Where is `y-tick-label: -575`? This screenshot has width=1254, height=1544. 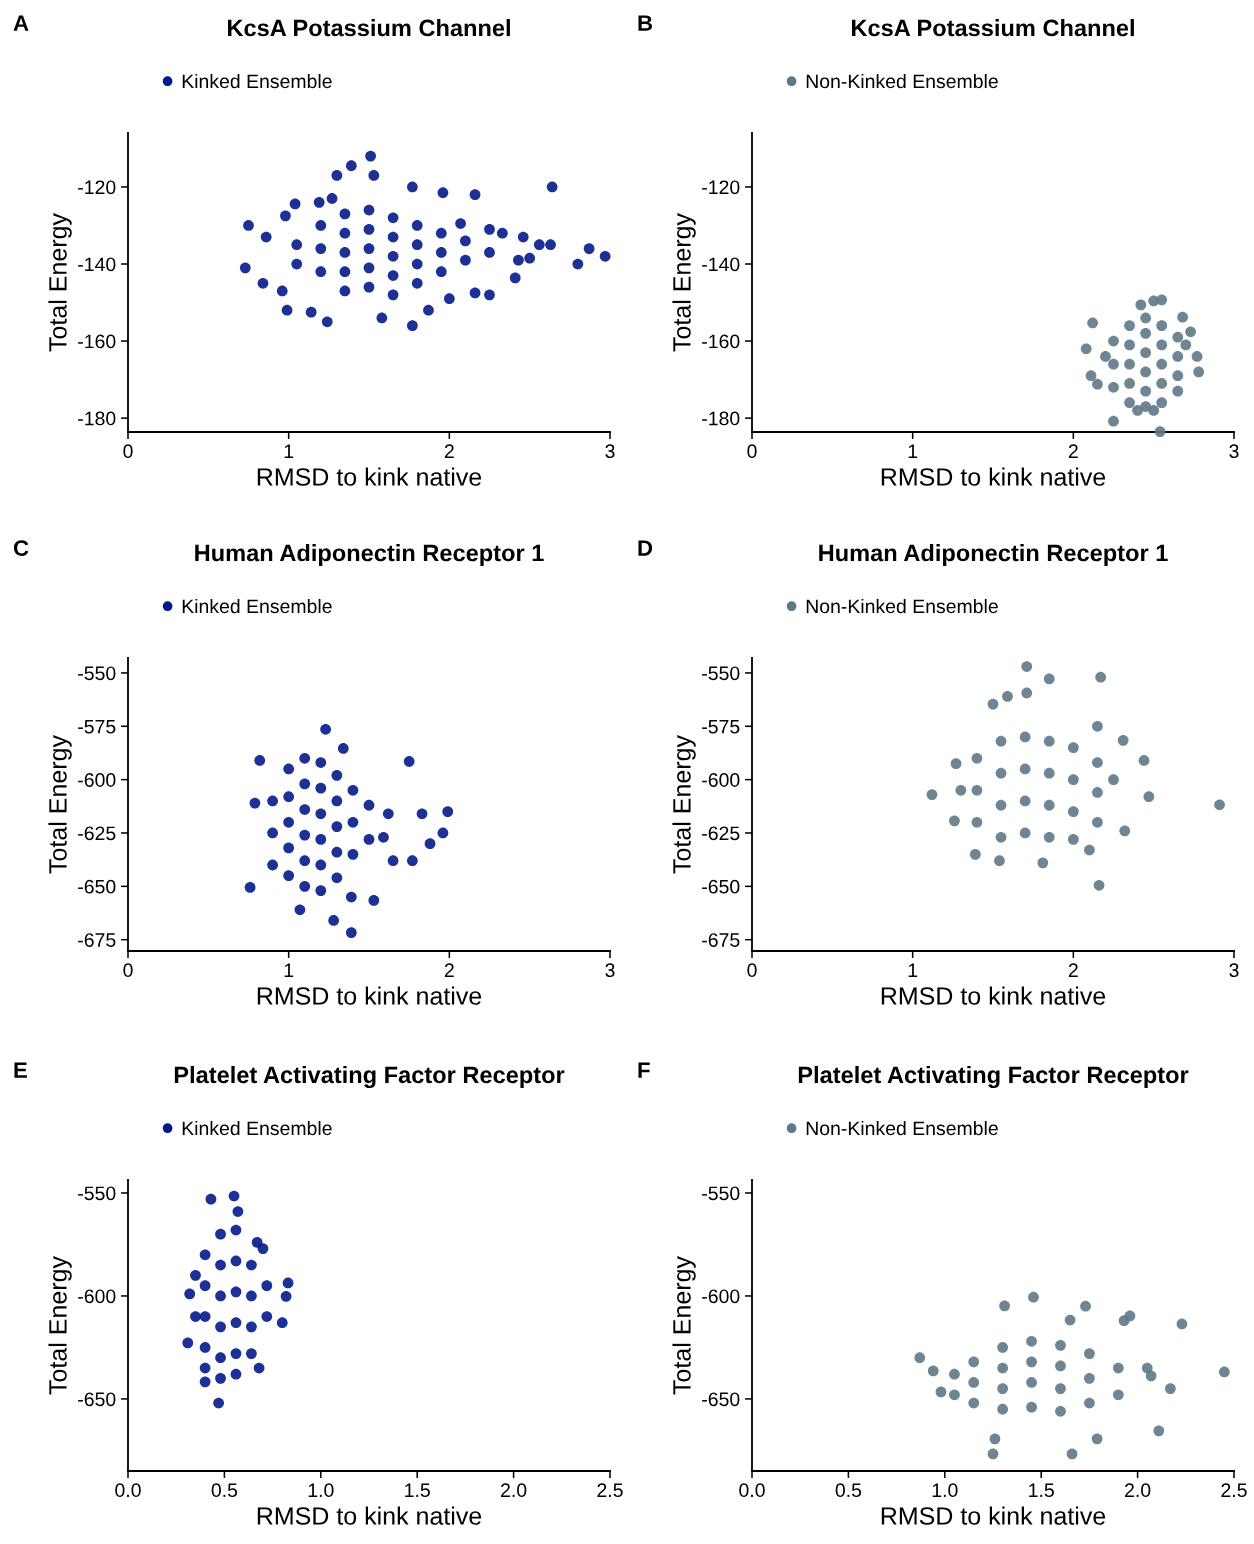 y-tick-label: -575 is located at coordinates (721, 726).